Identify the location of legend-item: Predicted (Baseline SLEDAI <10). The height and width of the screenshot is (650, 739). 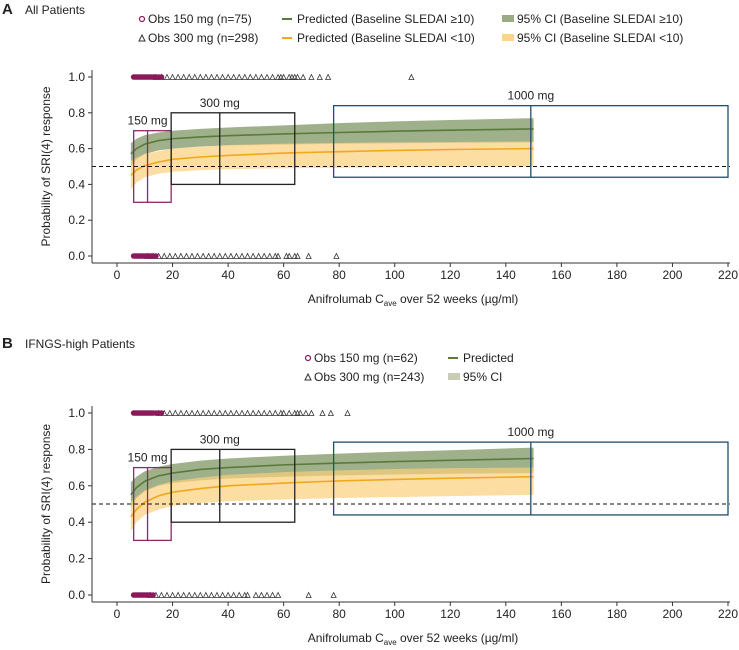
(378, 38).